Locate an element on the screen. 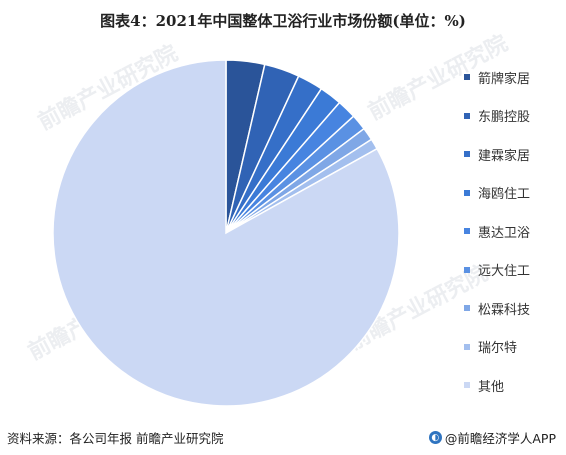  legend-label: 惠达卫浴 is located at coordinates (504, 233).